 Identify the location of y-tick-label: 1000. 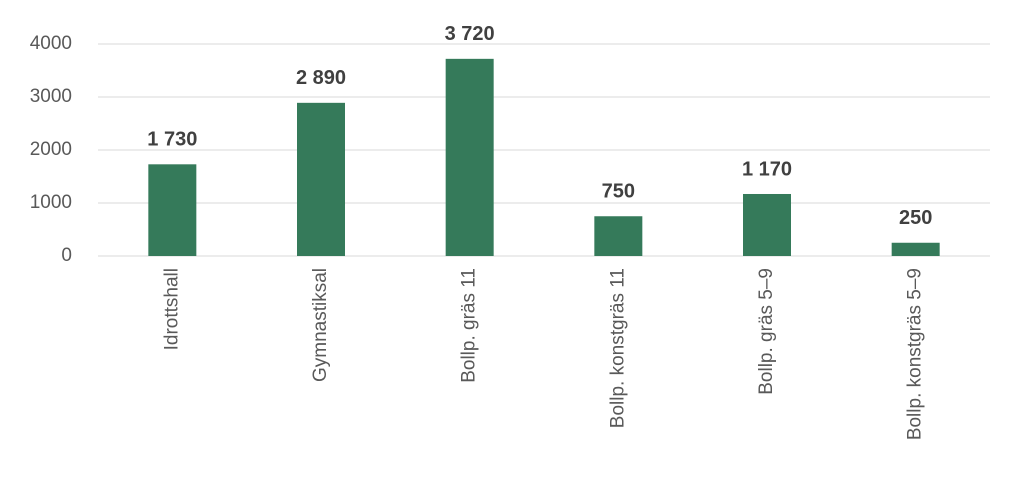
(51, 202).